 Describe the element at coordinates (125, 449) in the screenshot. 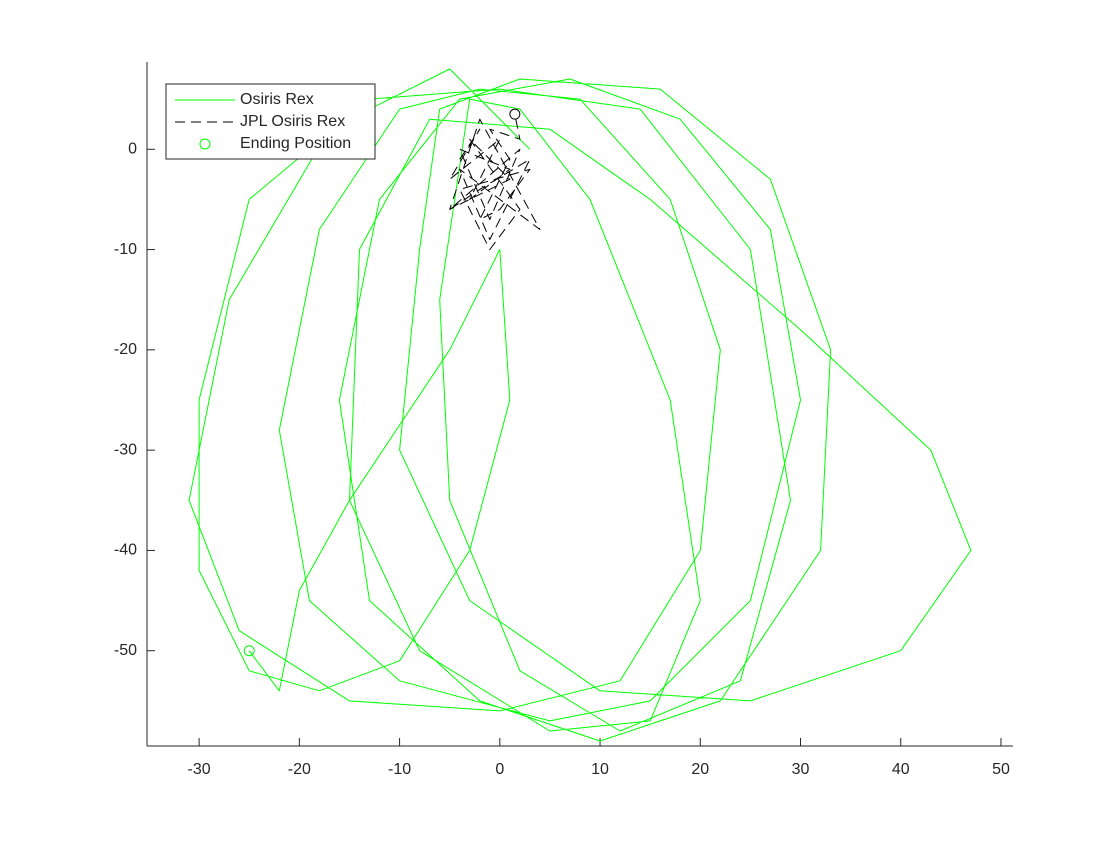

I see `y-tick-label: -30` at that location.